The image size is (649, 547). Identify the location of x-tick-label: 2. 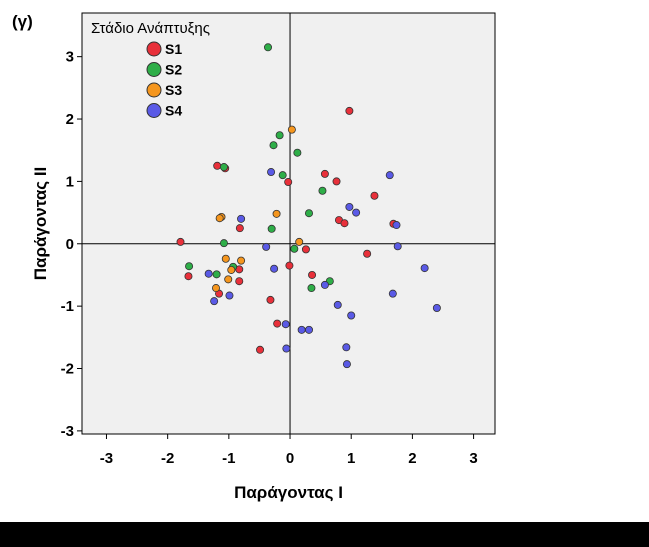
(412, 458).